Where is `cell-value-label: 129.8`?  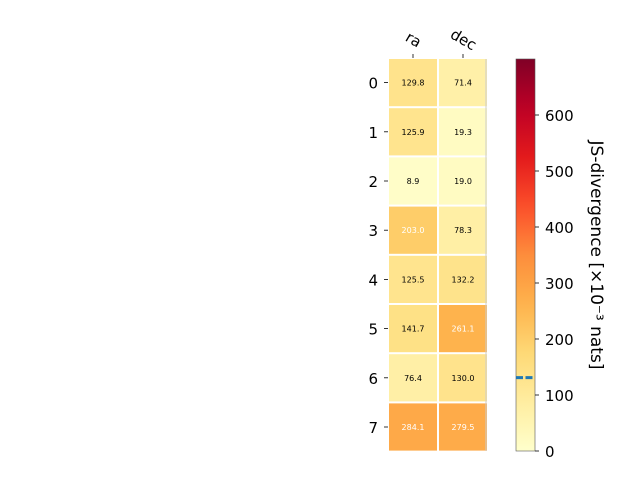 cell-value-label: 129.8 is located at coordinates (413, 83).